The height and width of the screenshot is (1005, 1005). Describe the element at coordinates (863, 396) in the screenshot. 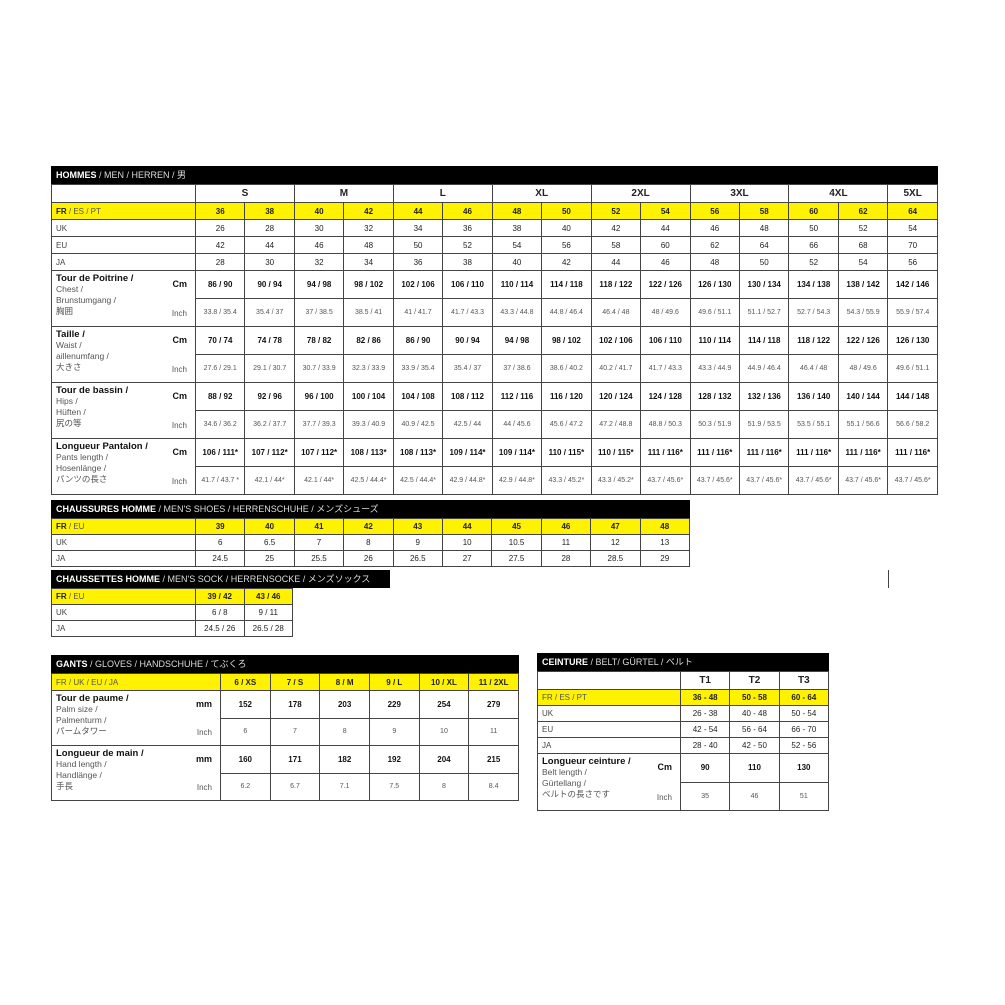

I see `metric-cell: 140 / 144` at that location.